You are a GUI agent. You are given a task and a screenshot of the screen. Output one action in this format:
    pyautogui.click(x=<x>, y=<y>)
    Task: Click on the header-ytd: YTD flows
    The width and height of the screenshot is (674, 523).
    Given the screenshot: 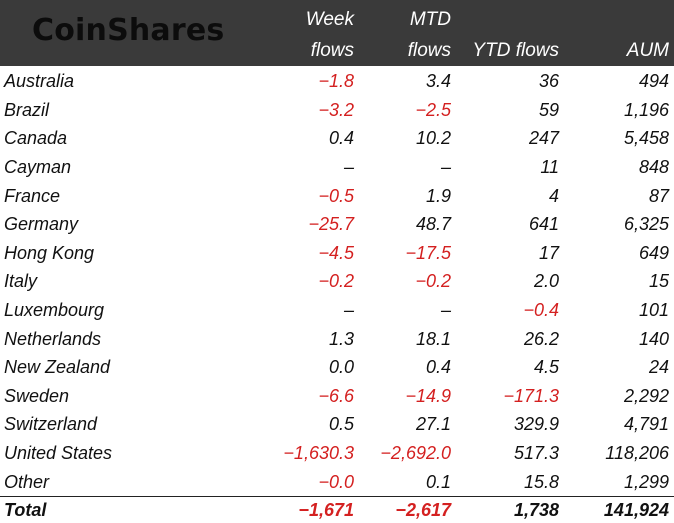 What is the action you would take?
    pyautogui.click(x=515, y=50)
    